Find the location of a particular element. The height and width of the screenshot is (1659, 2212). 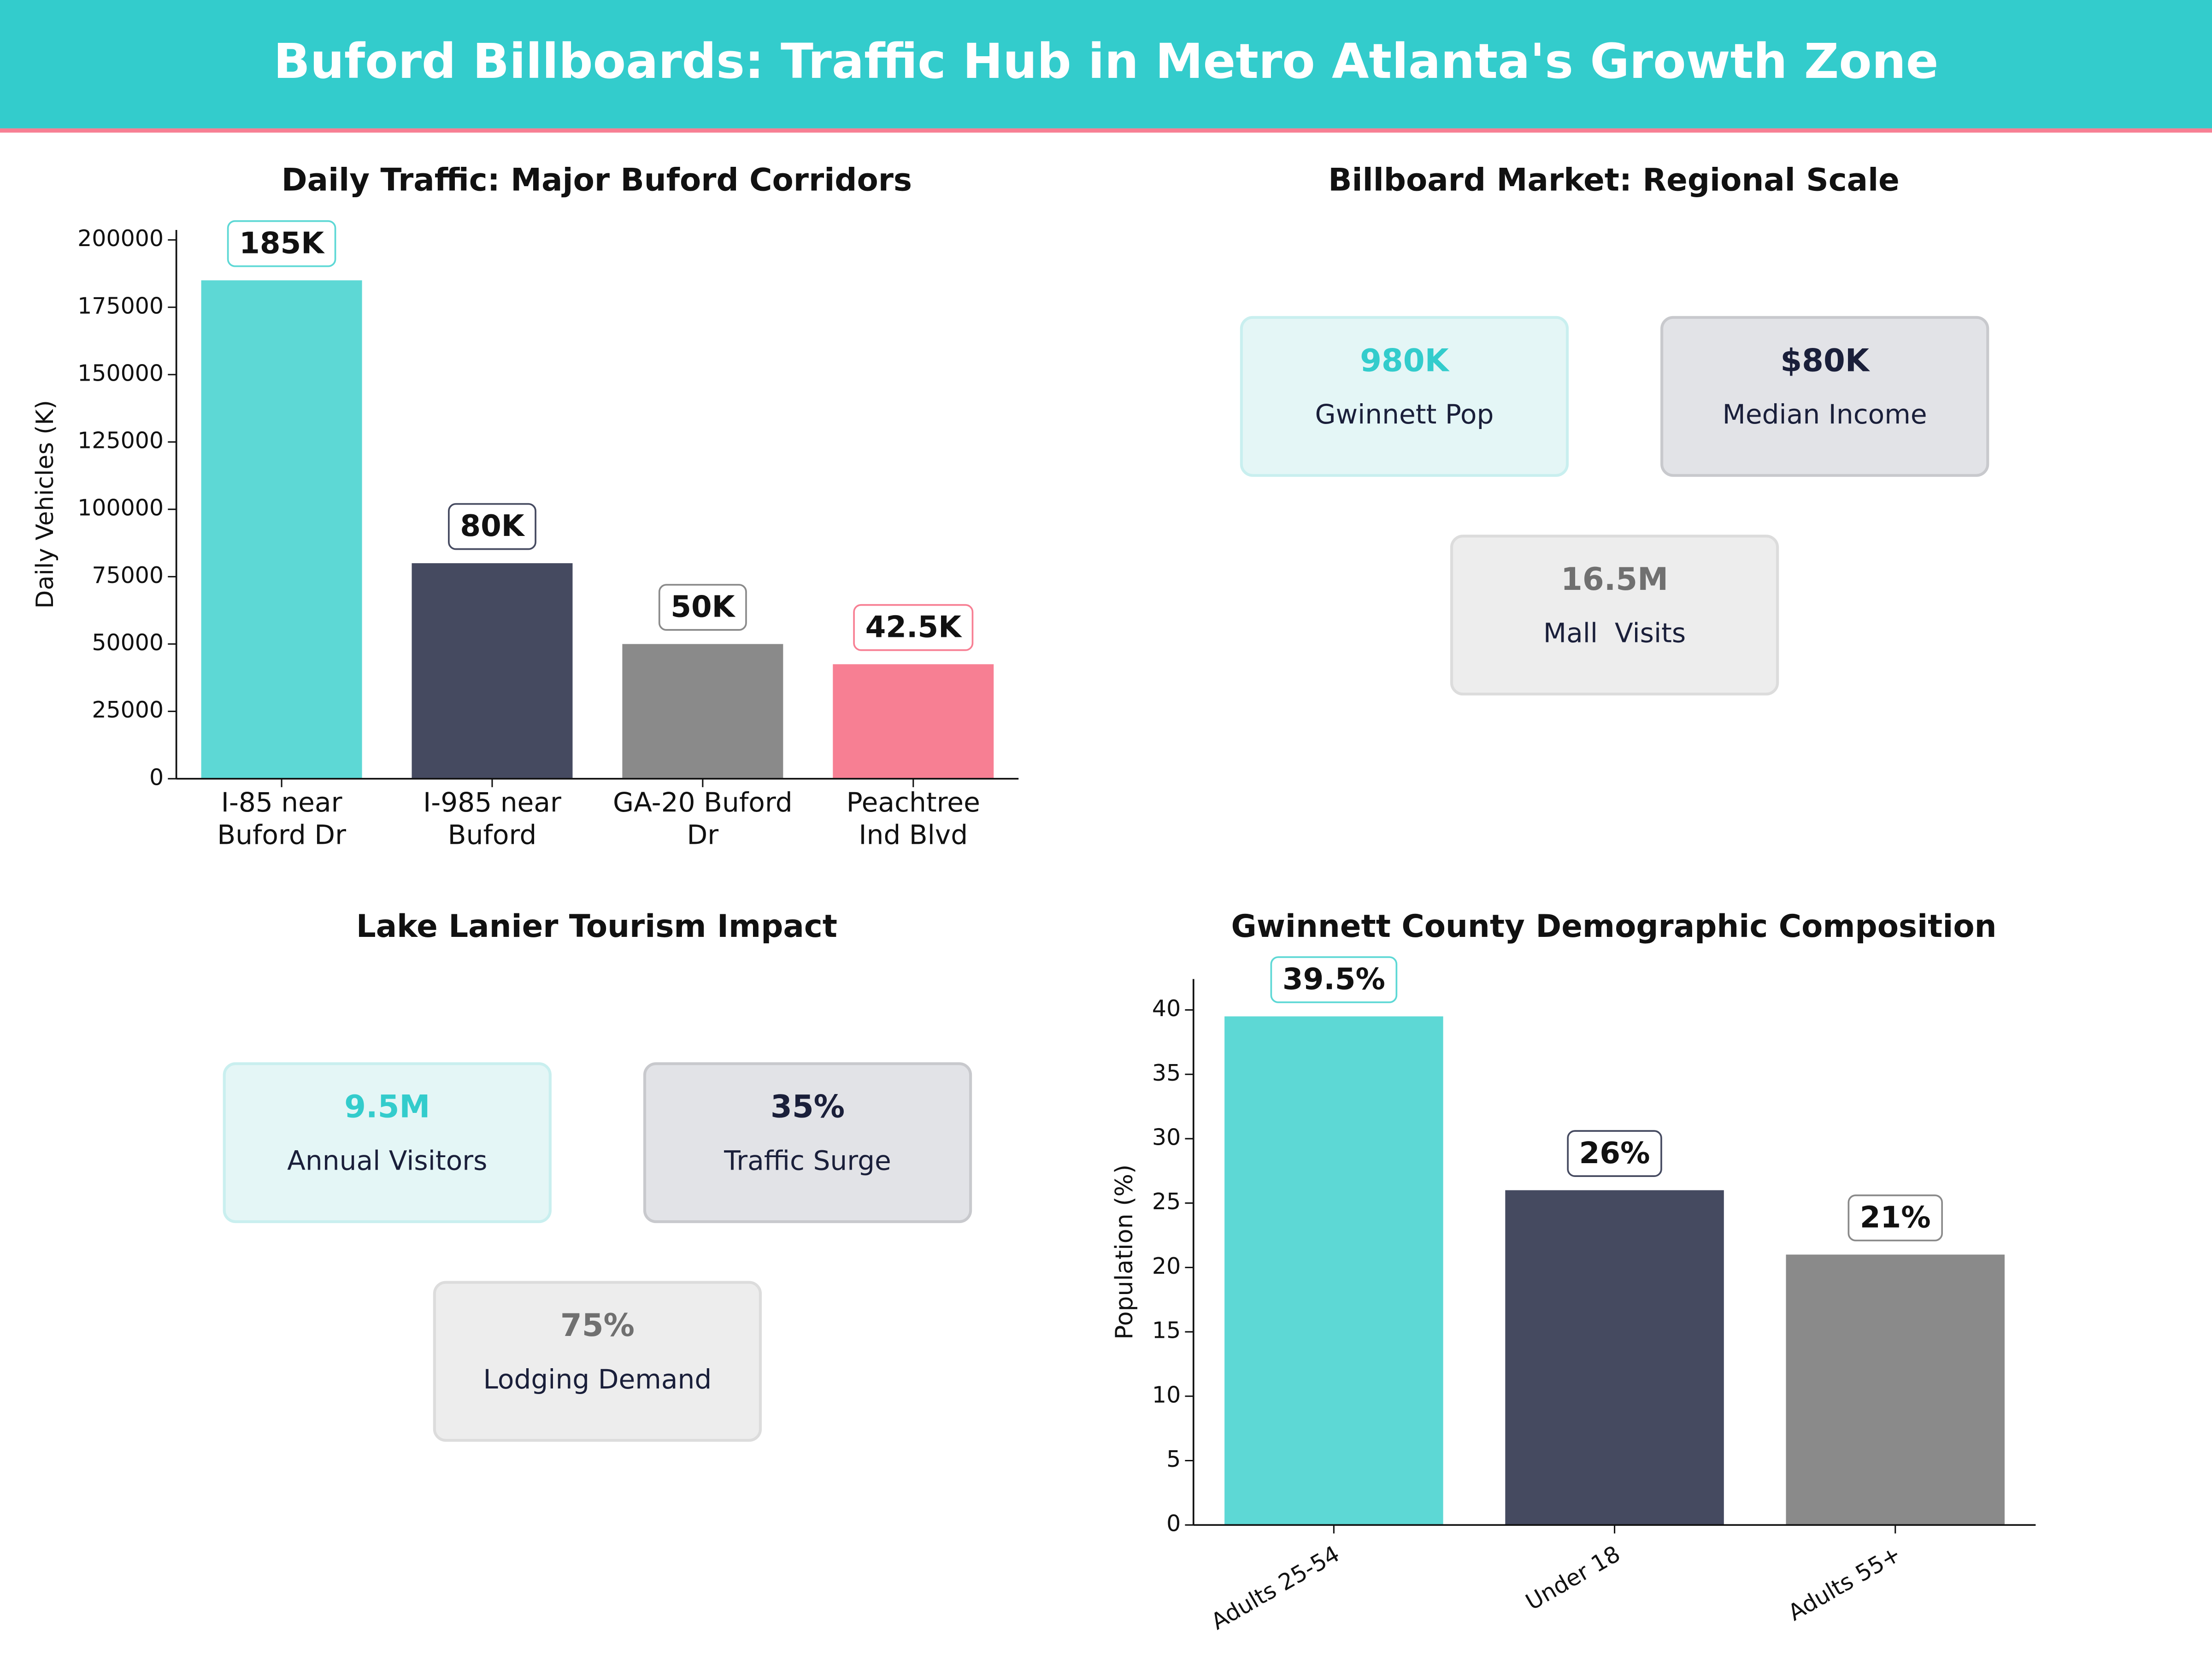

y-tick-label: 75000 is located at coordinates (128, 575).